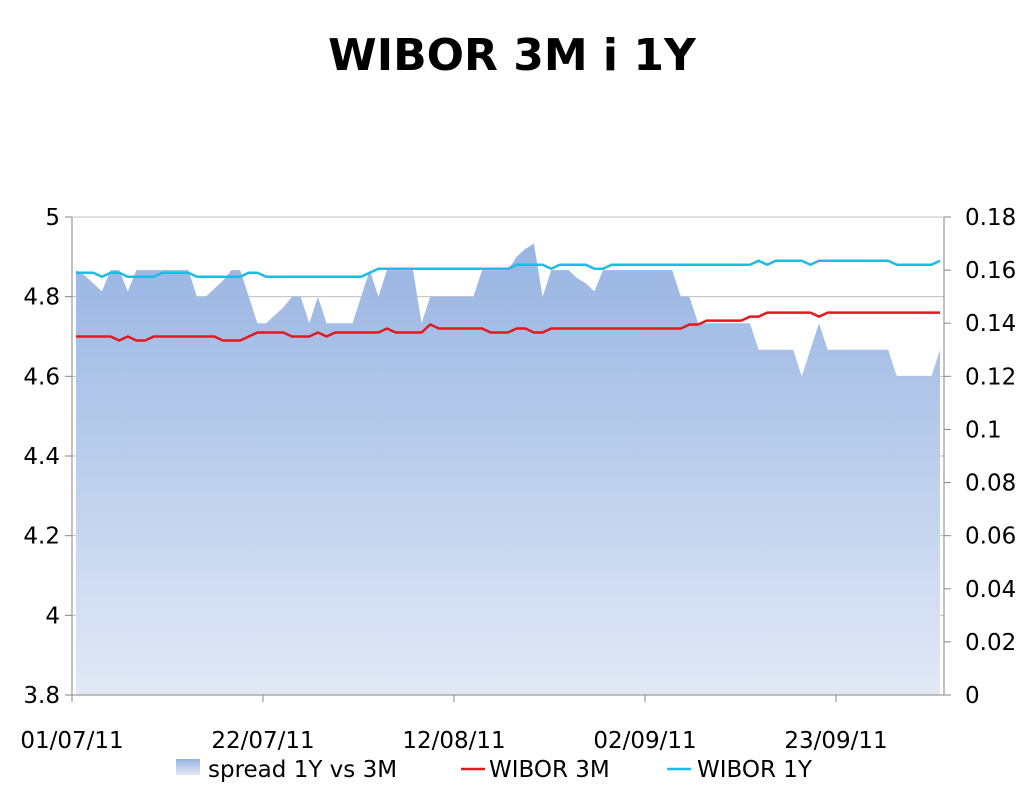  Describe the element at coordinates (41, 537) in the screenshot. I see `y-left-tick-label: 4.2` at that location.